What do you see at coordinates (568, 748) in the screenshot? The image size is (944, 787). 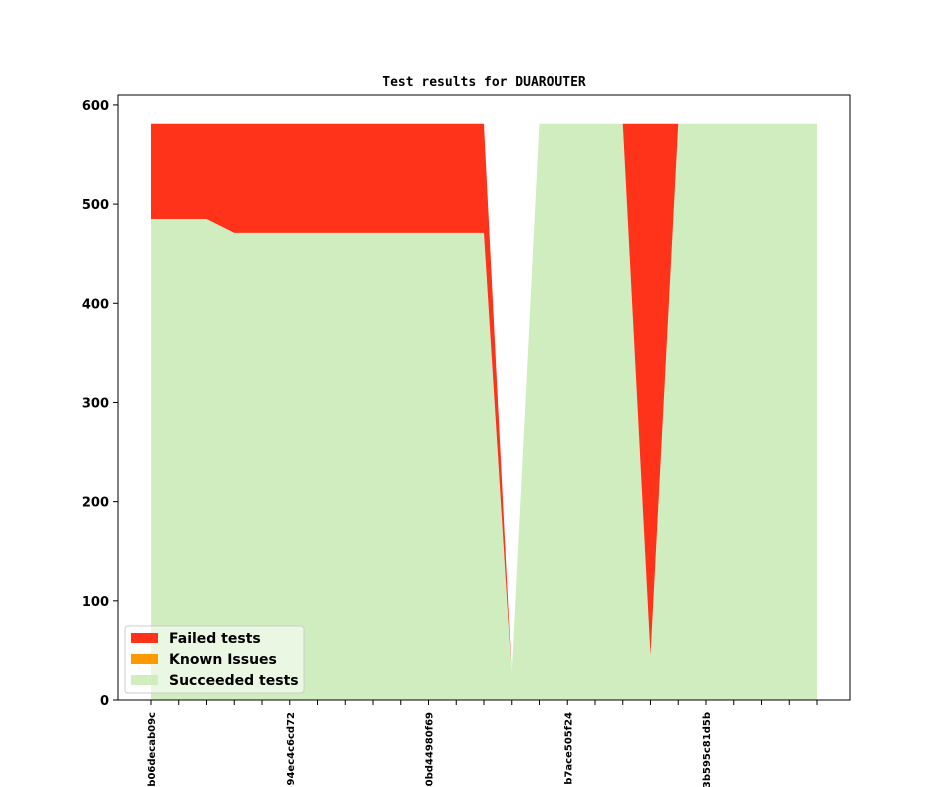 I see `x-tick-label: b7ace505f24` at bounding box center [568, 748].